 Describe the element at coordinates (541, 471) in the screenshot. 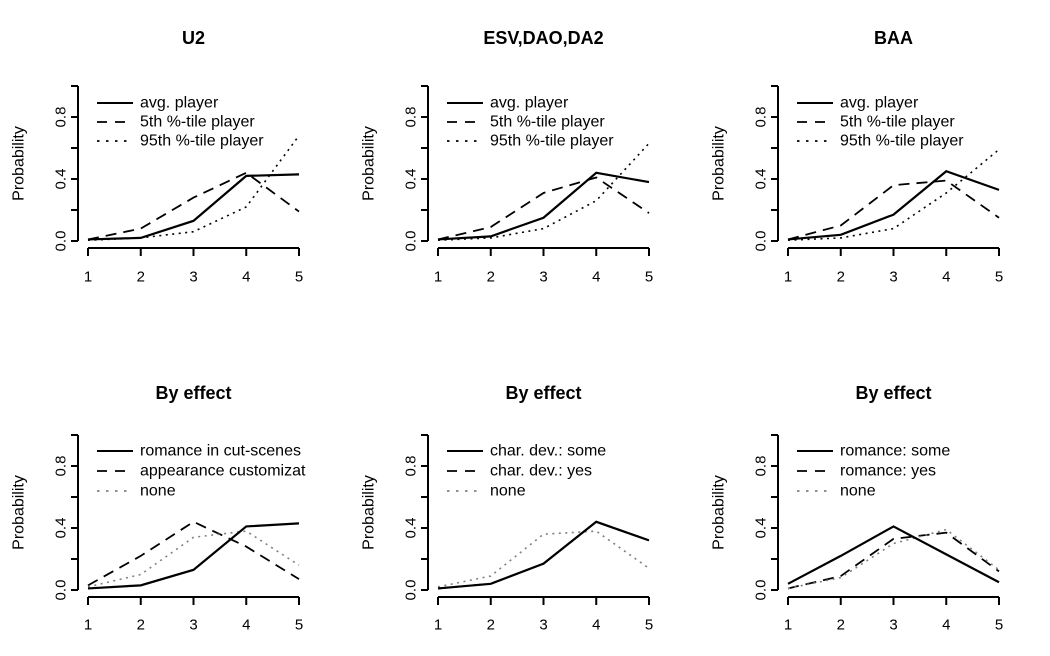

I see `legend-label: char. dev.: yes` at that location.